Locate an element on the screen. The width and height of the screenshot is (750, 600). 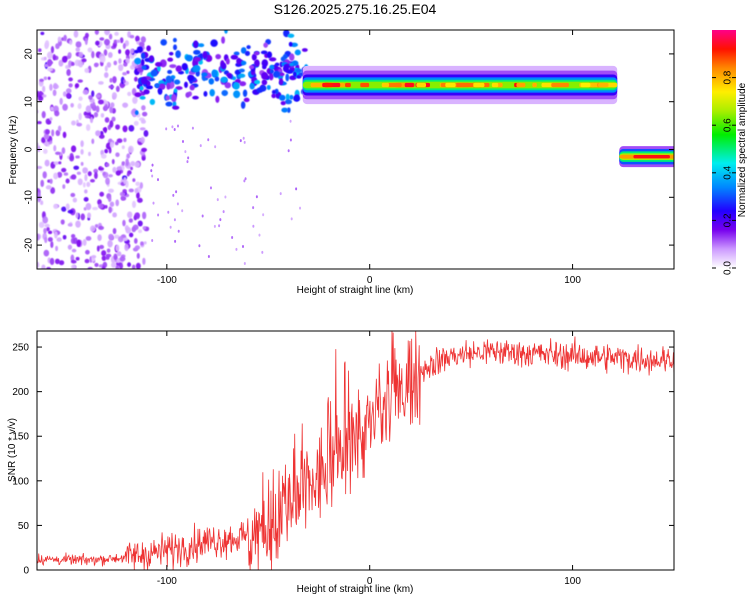
y-tick-label: -20 is located at coordinates (29, 244).